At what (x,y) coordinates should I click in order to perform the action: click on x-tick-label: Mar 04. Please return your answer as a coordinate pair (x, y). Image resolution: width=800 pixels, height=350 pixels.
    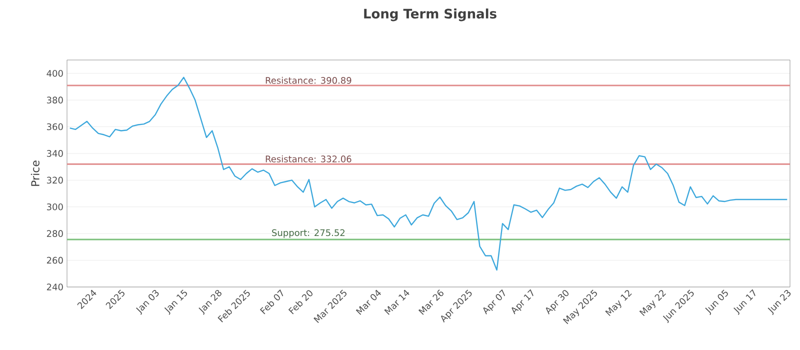
    Looking at the image, I should click on (368, 302).